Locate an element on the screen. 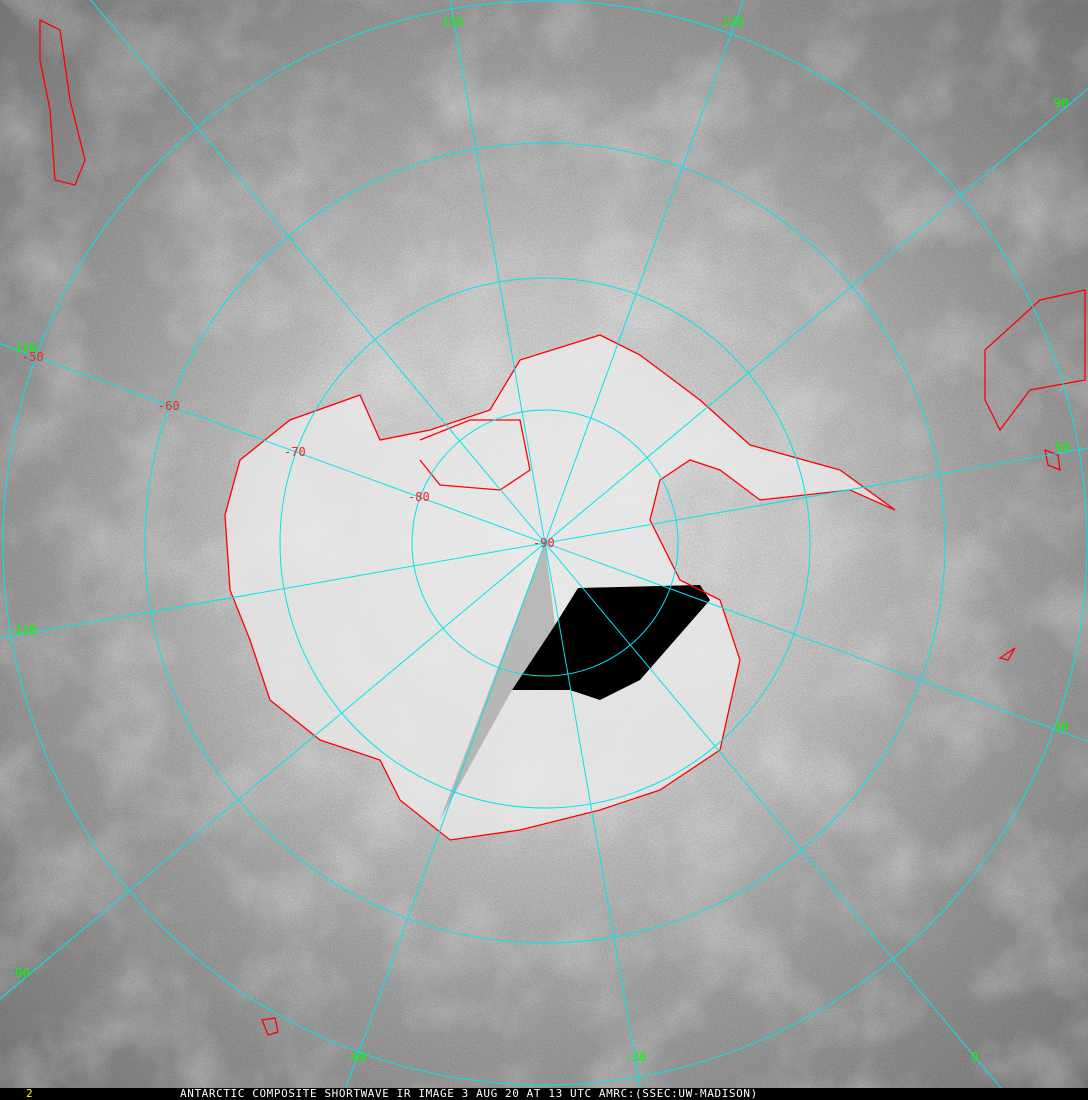  lon-label-neg120: -120 is located at coordinates (22, 630).